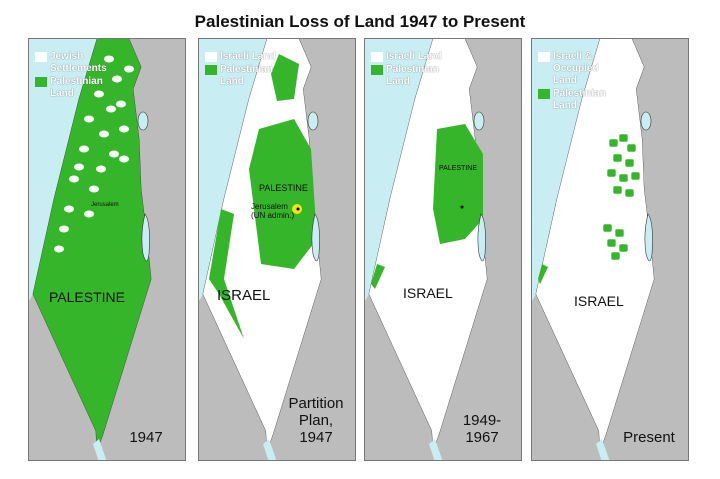  What do you see at coordinates (482, 429) in the screenshot?
I see `panel-caption: 1949-1967` at bounding box center [482, 429].